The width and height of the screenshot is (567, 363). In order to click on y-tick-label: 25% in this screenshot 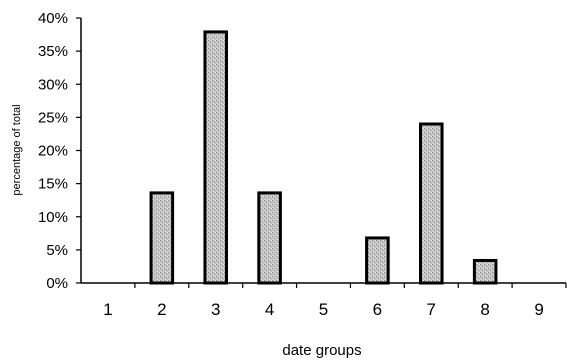, I will do `click(53, 117)`.